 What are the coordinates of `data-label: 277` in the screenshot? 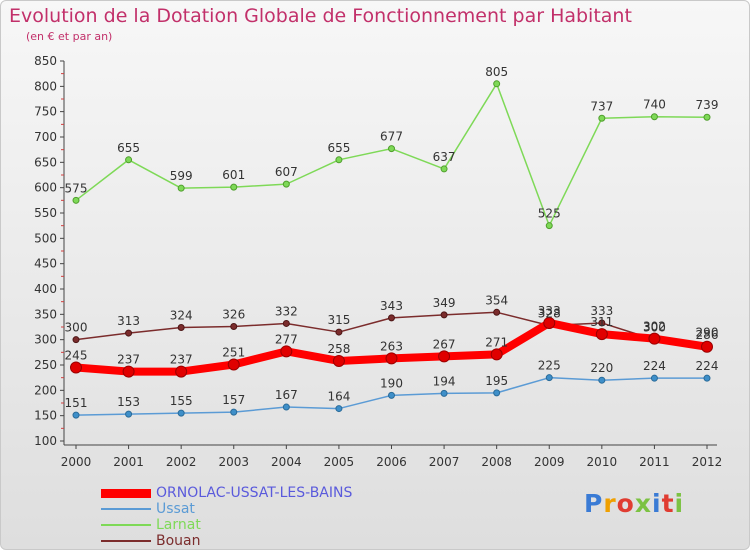 It's located at (286, 339).